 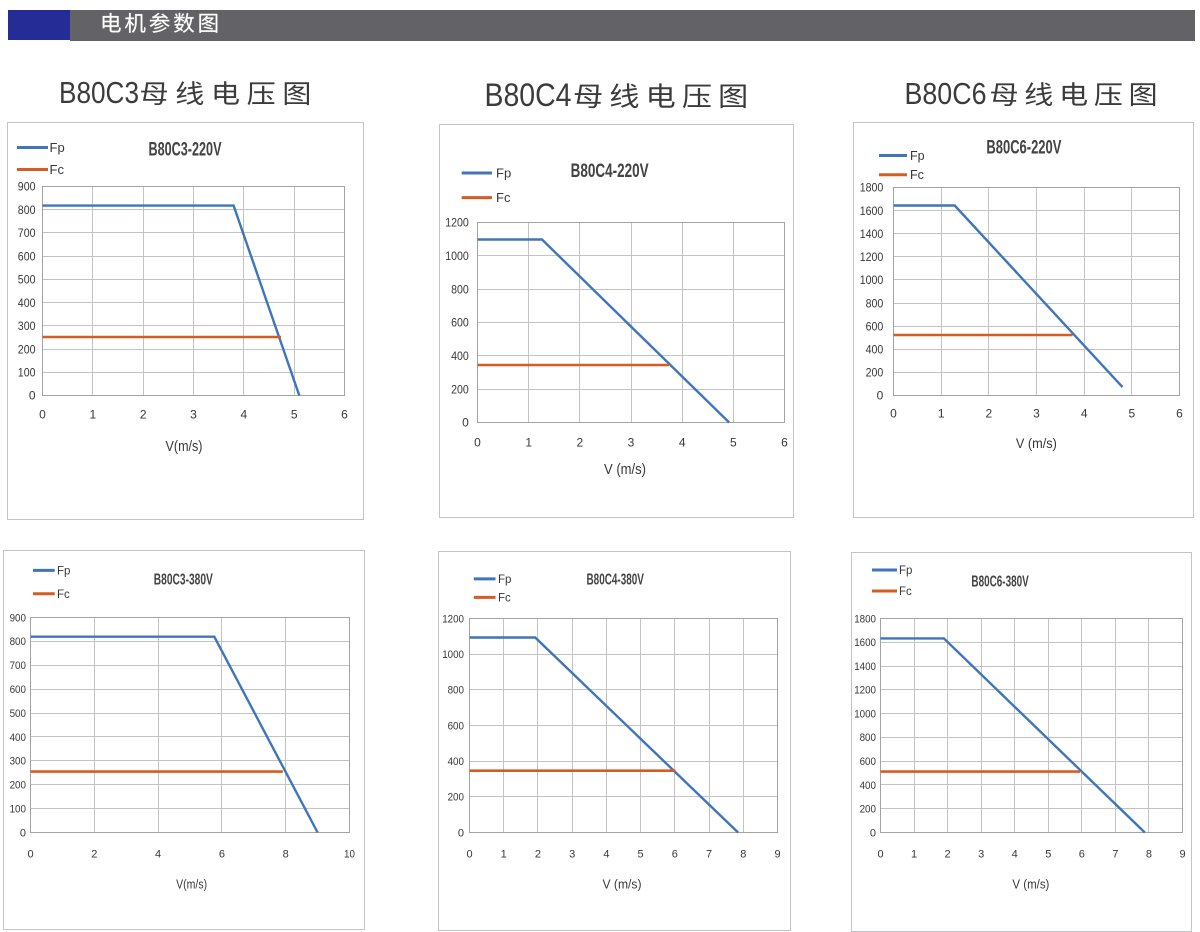 I want to click on svg-text: B80C6-380V, so click(x=1000, y=582).